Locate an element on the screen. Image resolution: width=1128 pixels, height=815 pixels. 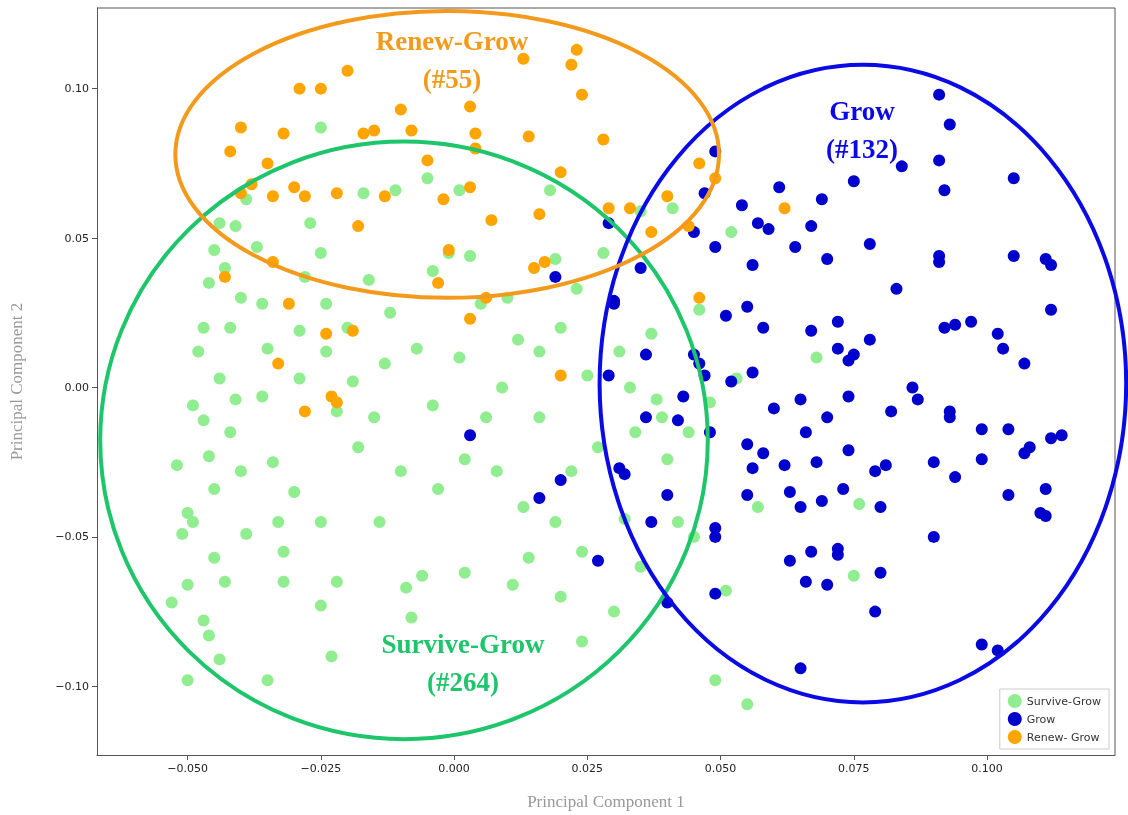
x-axis-title: Principal Component 1 is located at coordinates (606, 801).